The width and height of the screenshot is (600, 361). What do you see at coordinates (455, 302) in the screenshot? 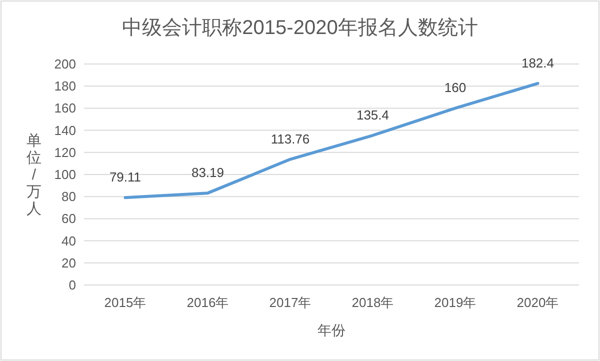
I see `x-tick-label: 2019年` at bounding box center [455, 302].